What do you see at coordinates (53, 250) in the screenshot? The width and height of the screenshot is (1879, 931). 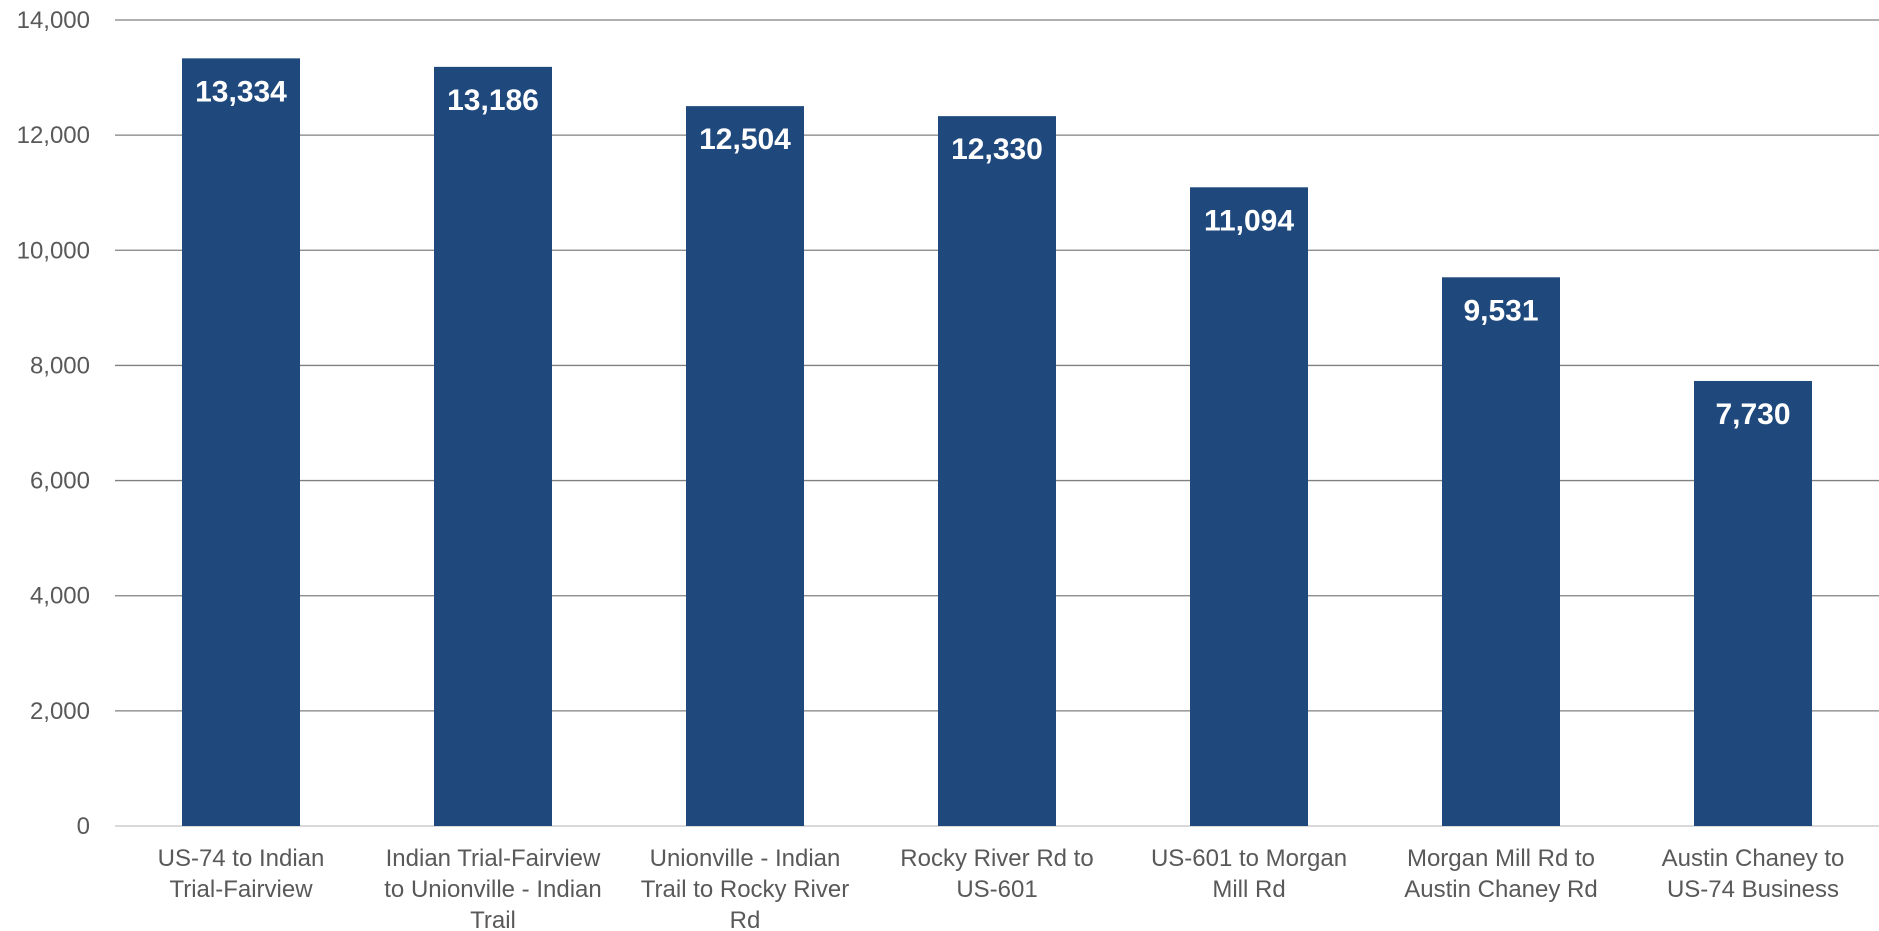 I see `y-tick-label: 10,000` at bounding box center [53, 250].